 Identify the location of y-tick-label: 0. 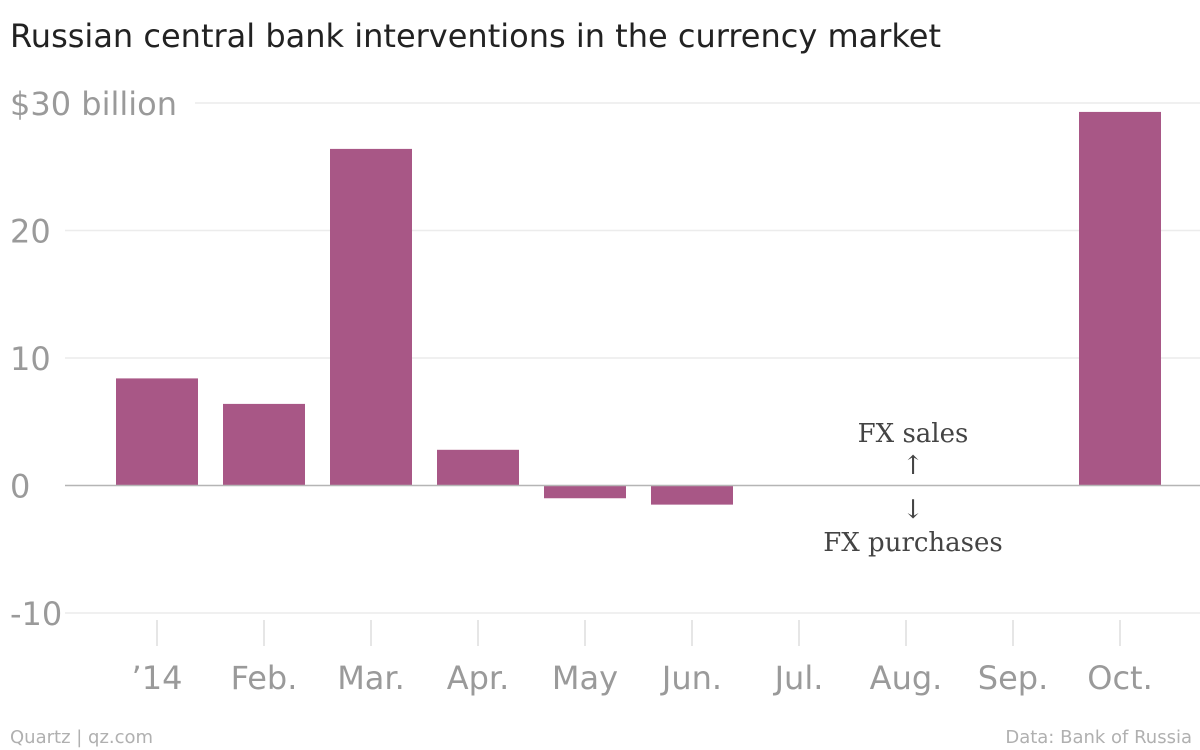
(20, 487).